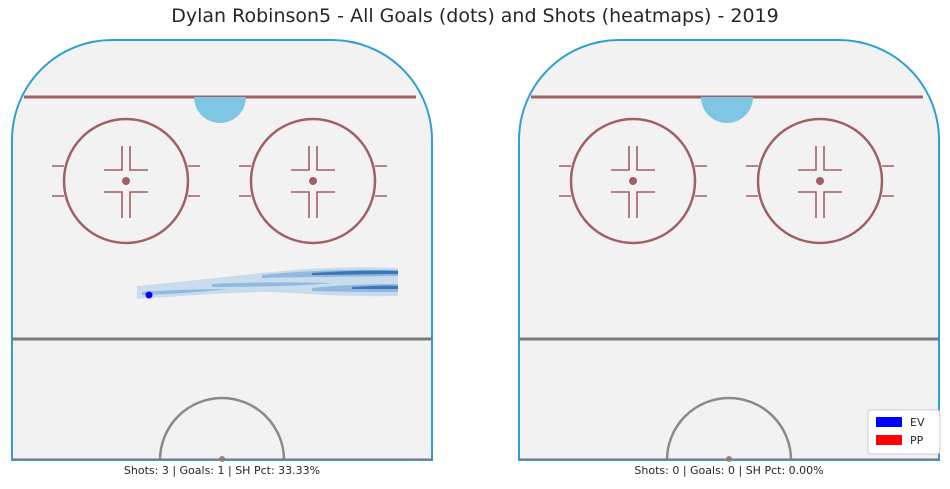 The width and height of the screenshot is (950, 489). I want to click on goal-dot, so click(149, 295).